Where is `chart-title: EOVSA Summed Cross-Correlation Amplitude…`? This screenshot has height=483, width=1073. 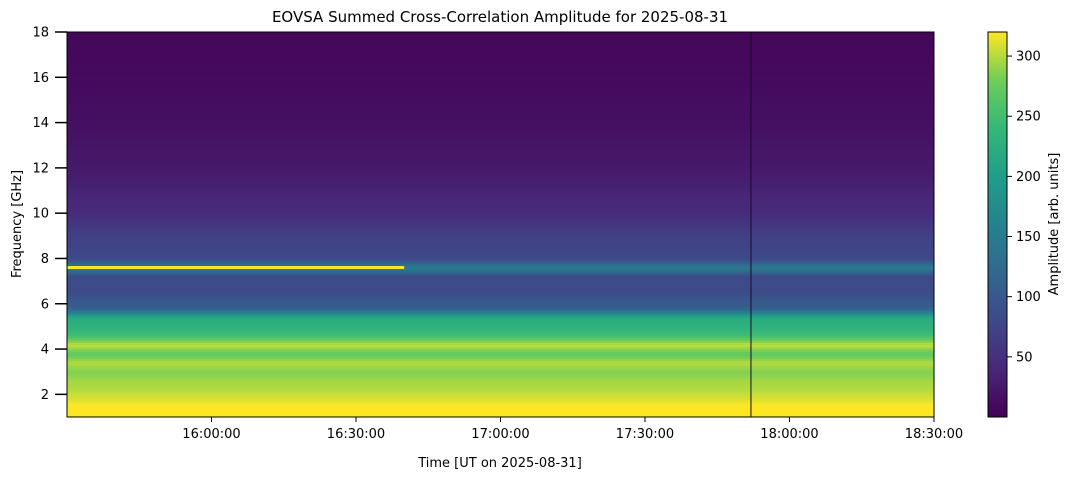
chart-title: EOVSA Summed Cross-Correlation Amplitude… is located at coordinates (500, 17).